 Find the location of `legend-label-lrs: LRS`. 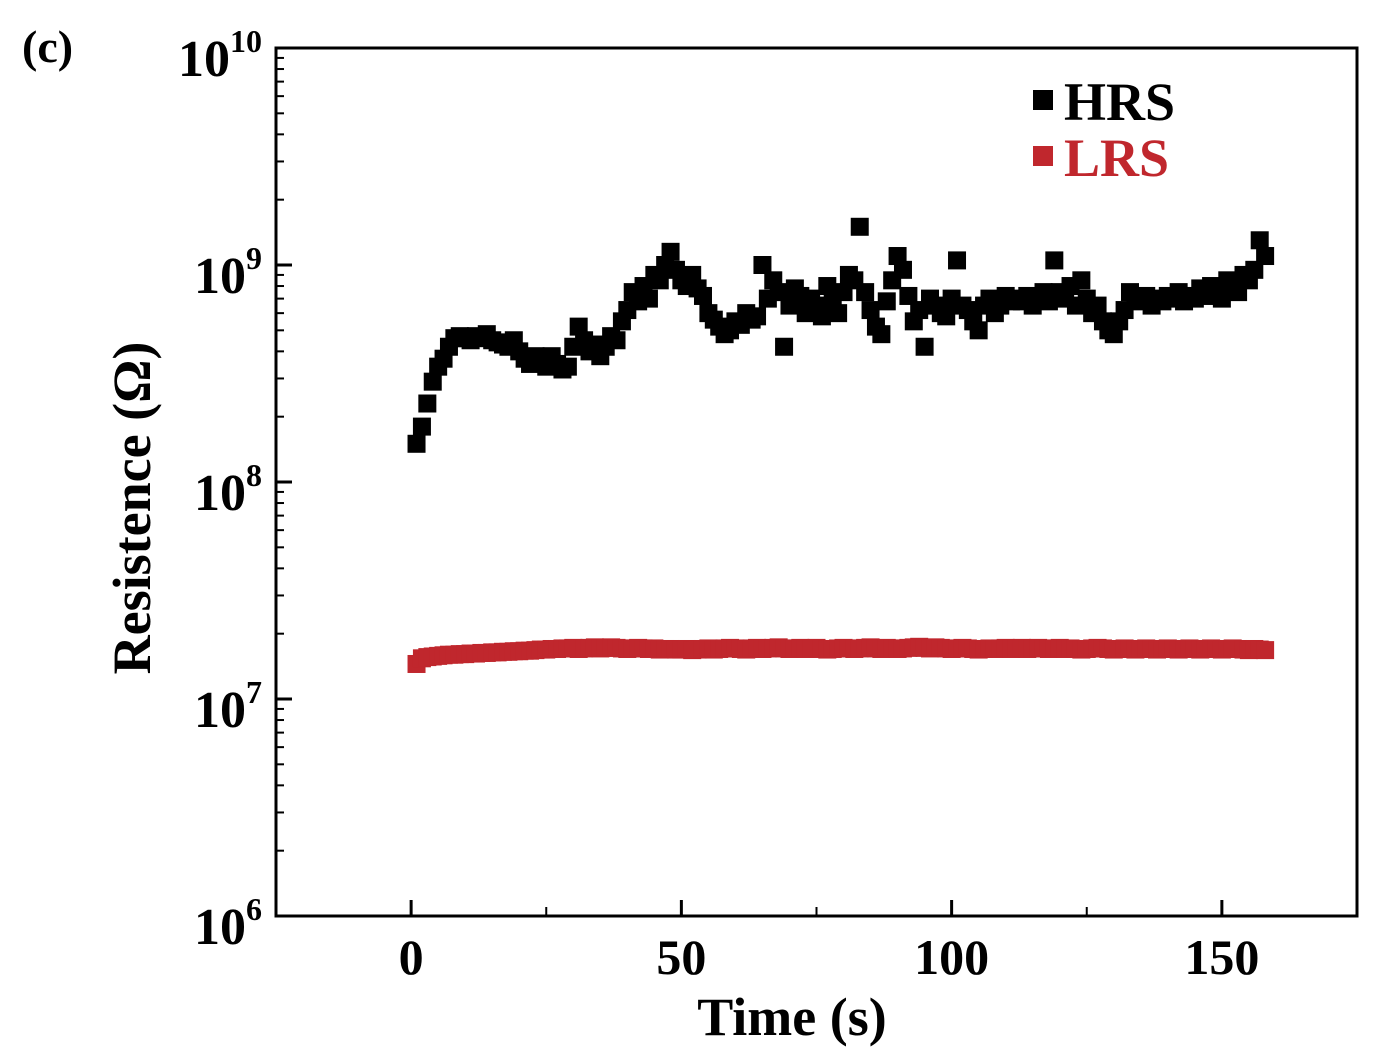

legend-label-lrs: LRS is located at coordinates (1116, 158).